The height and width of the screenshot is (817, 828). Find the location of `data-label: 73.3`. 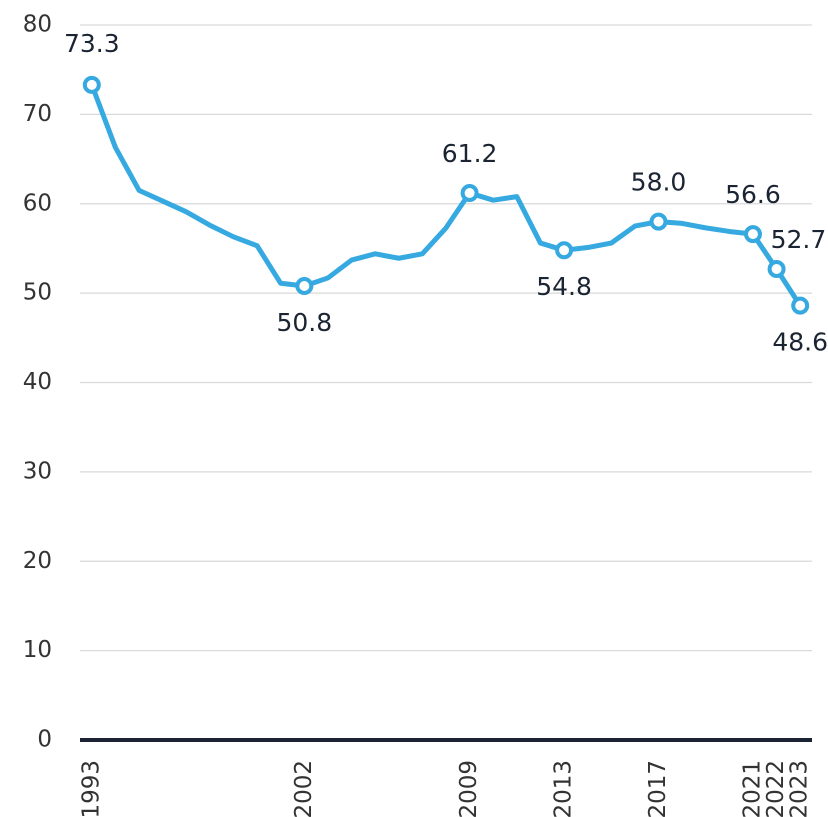

data-label: 73.3 is located at coordinates (92, 43).